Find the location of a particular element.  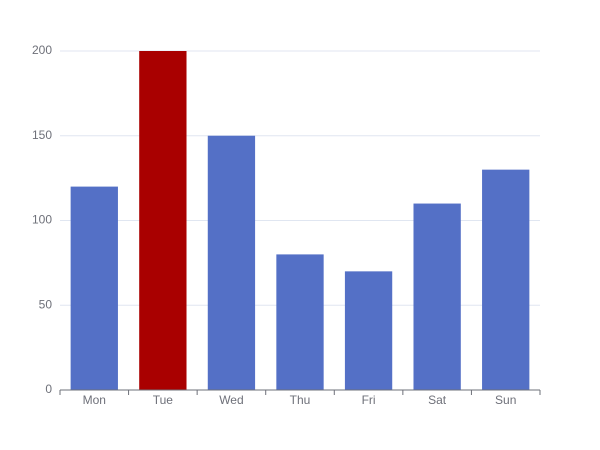

x-tick-label: Fri is located at coordinates (369, 400).